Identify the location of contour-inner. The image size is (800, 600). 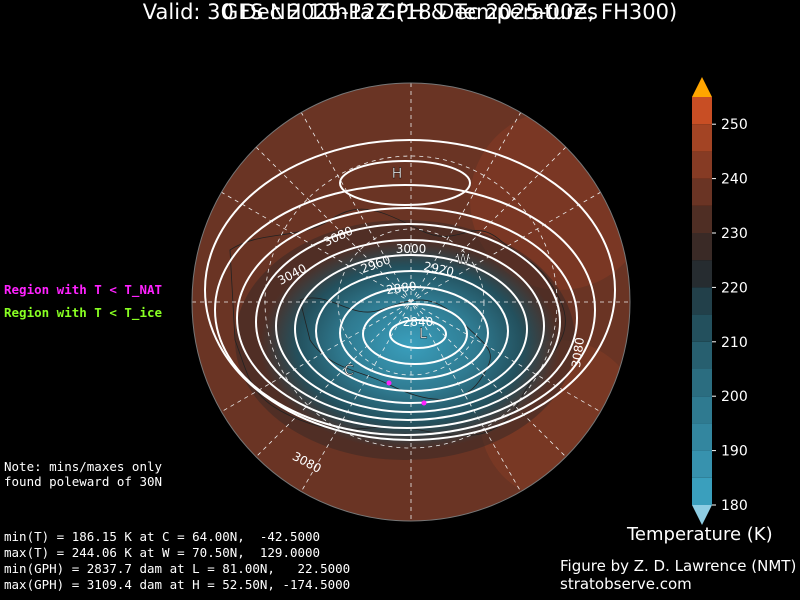
(418, 334).